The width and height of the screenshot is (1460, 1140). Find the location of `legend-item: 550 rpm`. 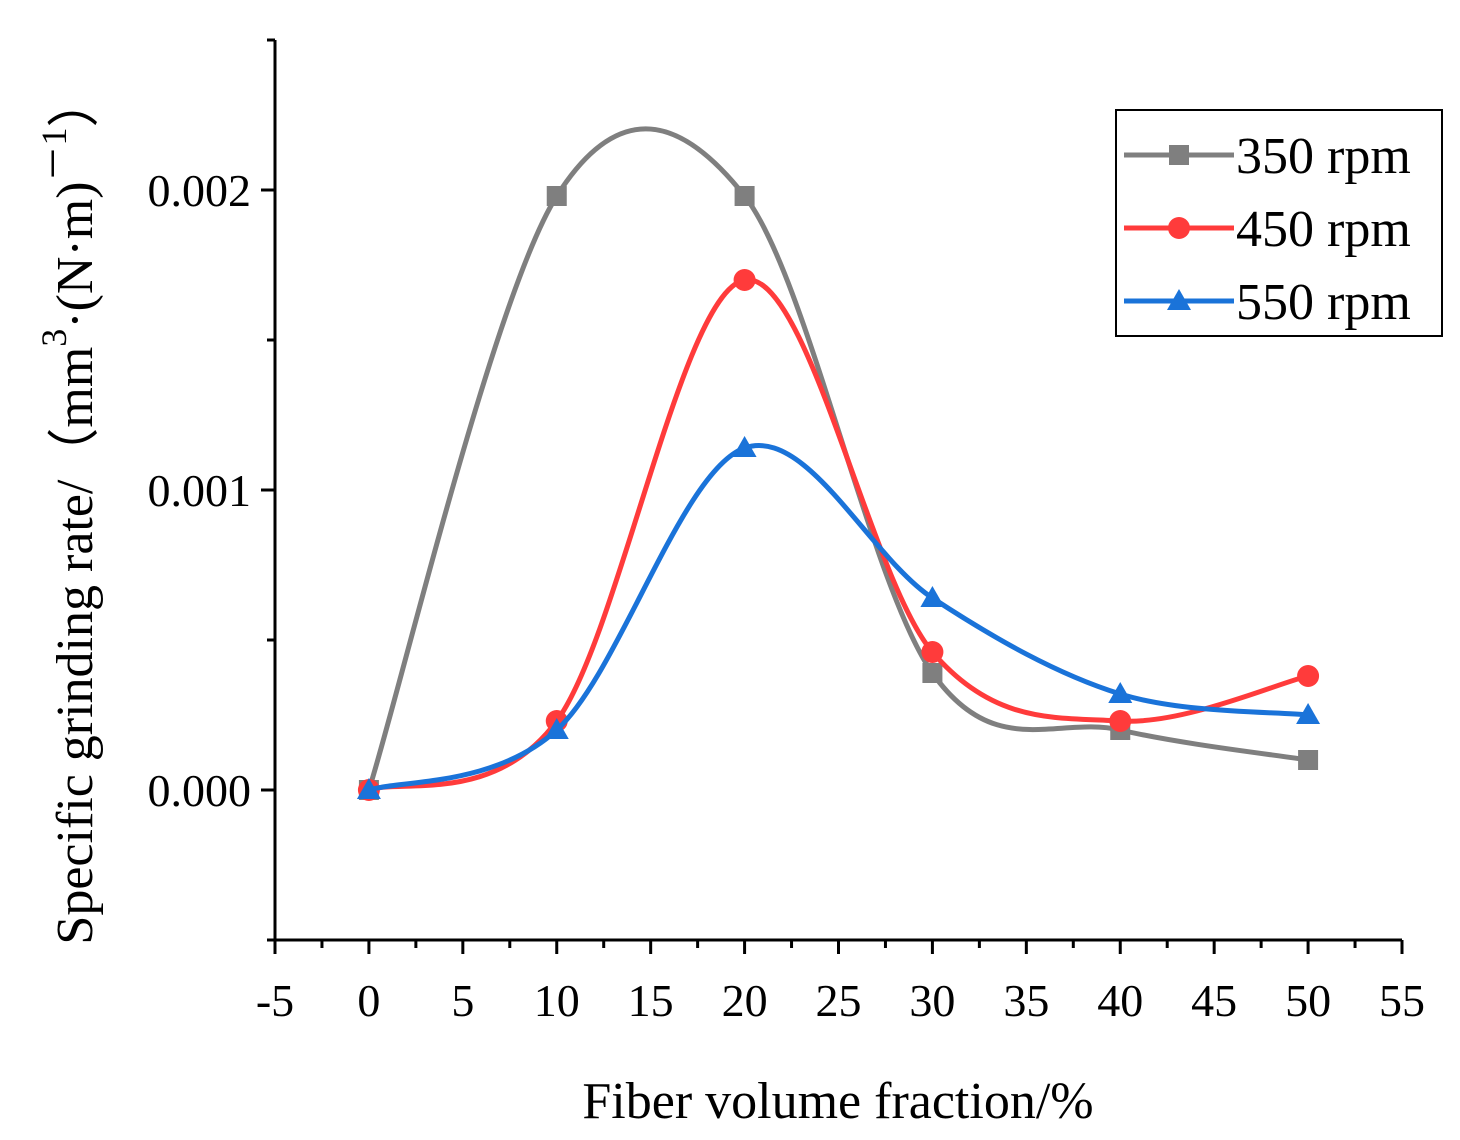

legend-item: 550 rpm is located at coordinates (1267, 302).